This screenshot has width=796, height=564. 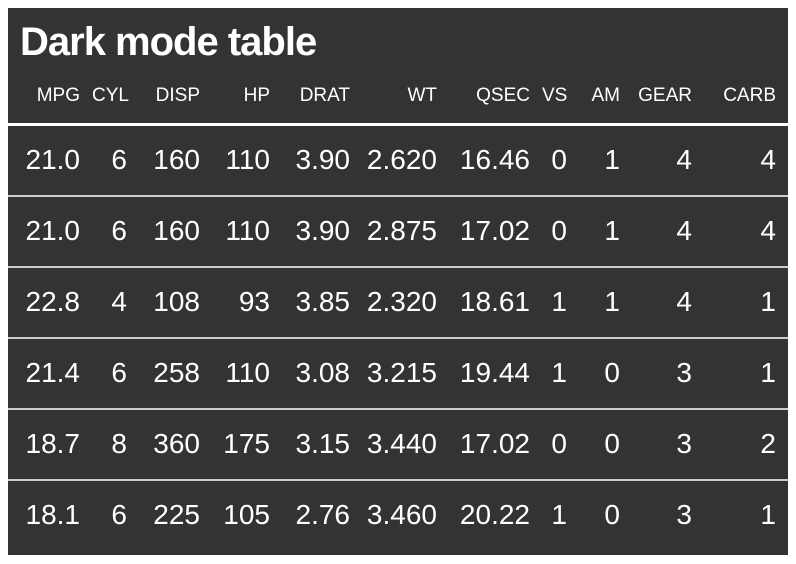 I want to click on table-cell: 258, so click(x=175, y=373).